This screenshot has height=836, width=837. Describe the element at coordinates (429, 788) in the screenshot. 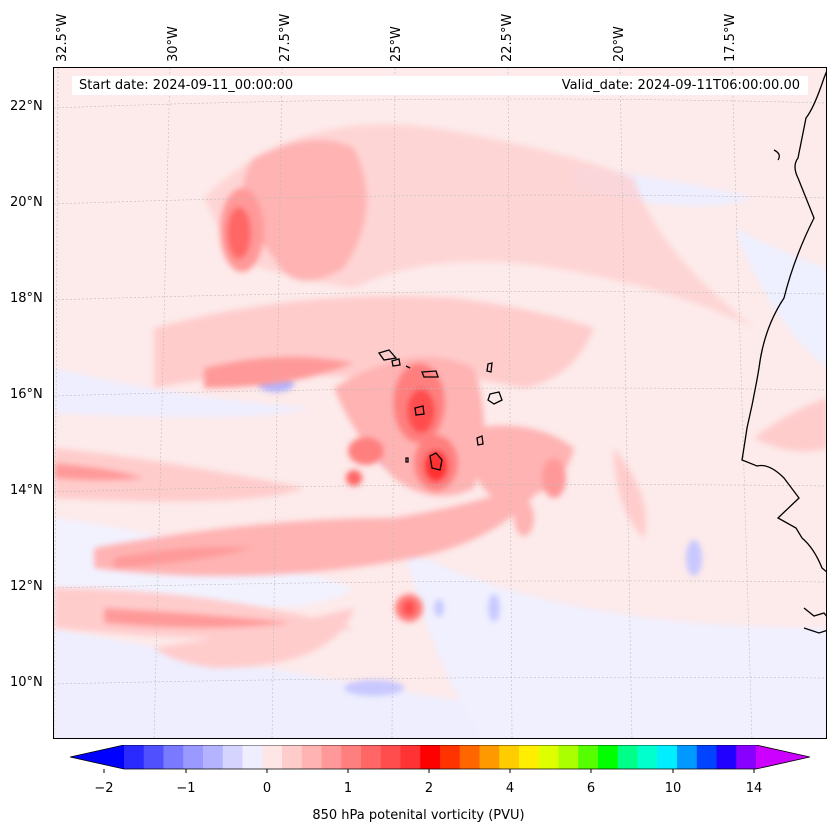

I see `colorbar-tick-label: 2` at that location.